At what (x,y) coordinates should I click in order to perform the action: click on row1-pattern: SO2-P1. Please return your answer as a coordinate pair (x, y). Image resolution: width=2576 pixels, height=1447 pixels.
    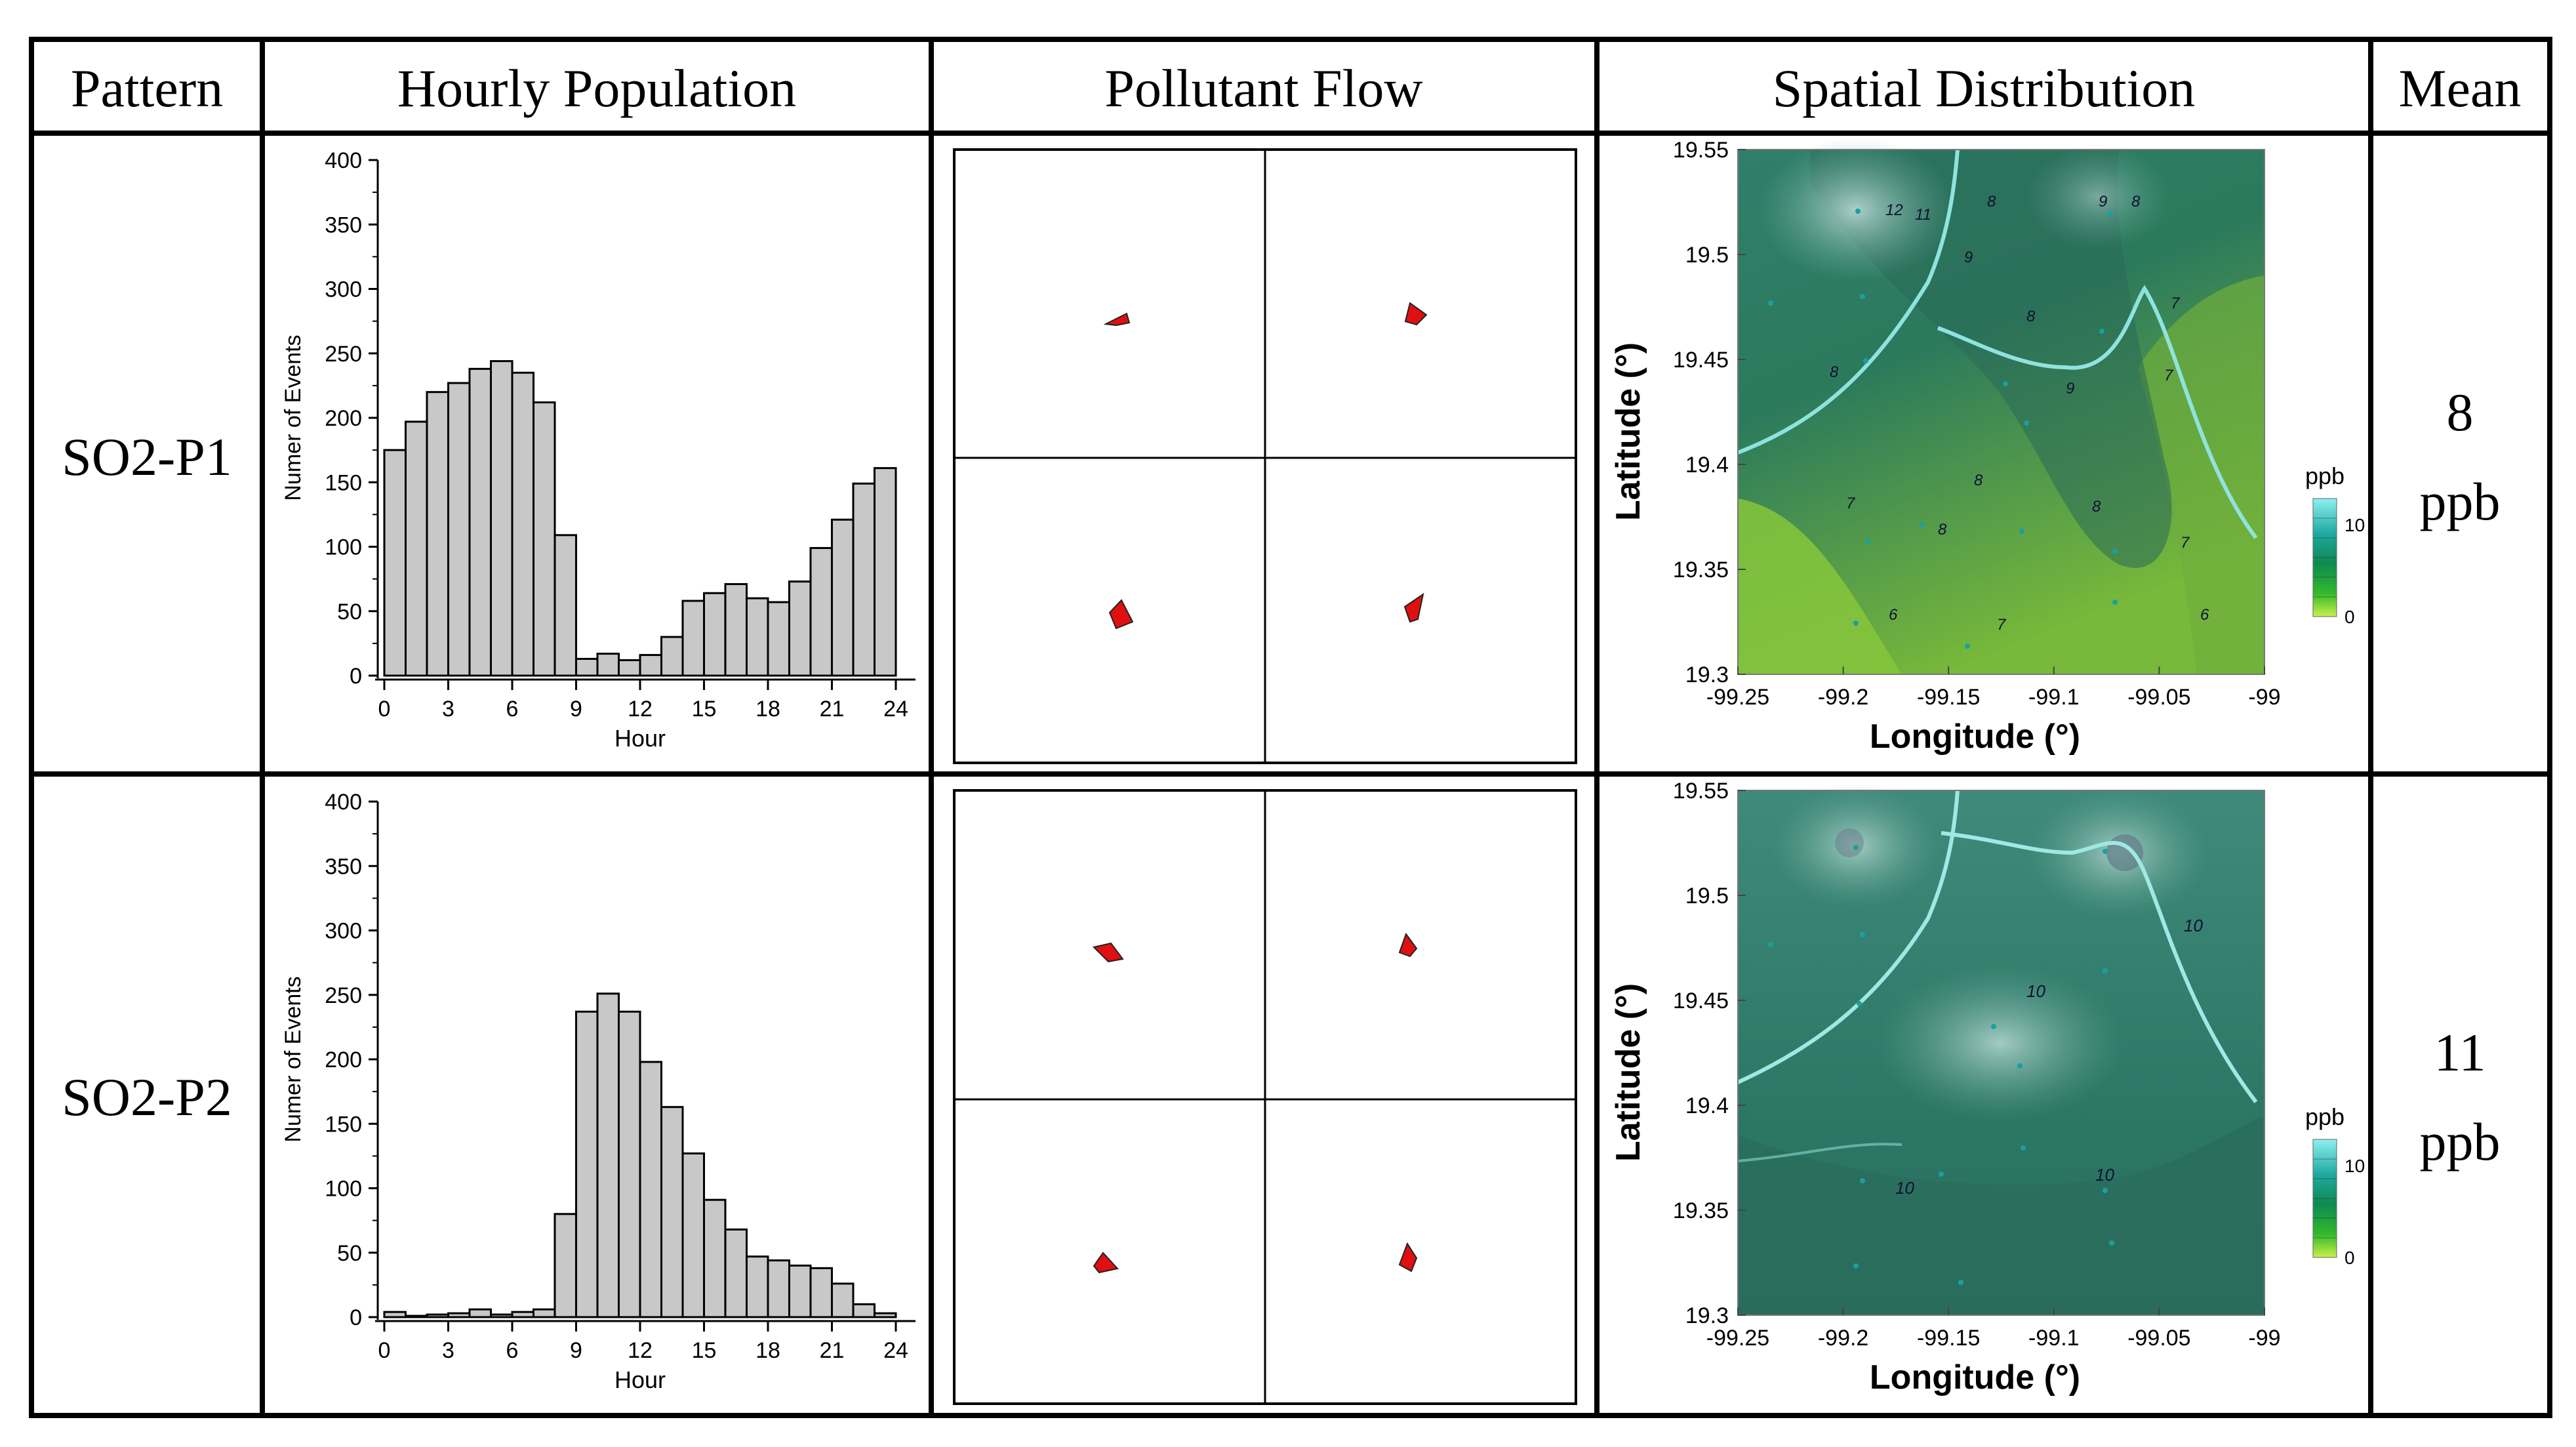
    Looking at the image, I should click on (147, 457).